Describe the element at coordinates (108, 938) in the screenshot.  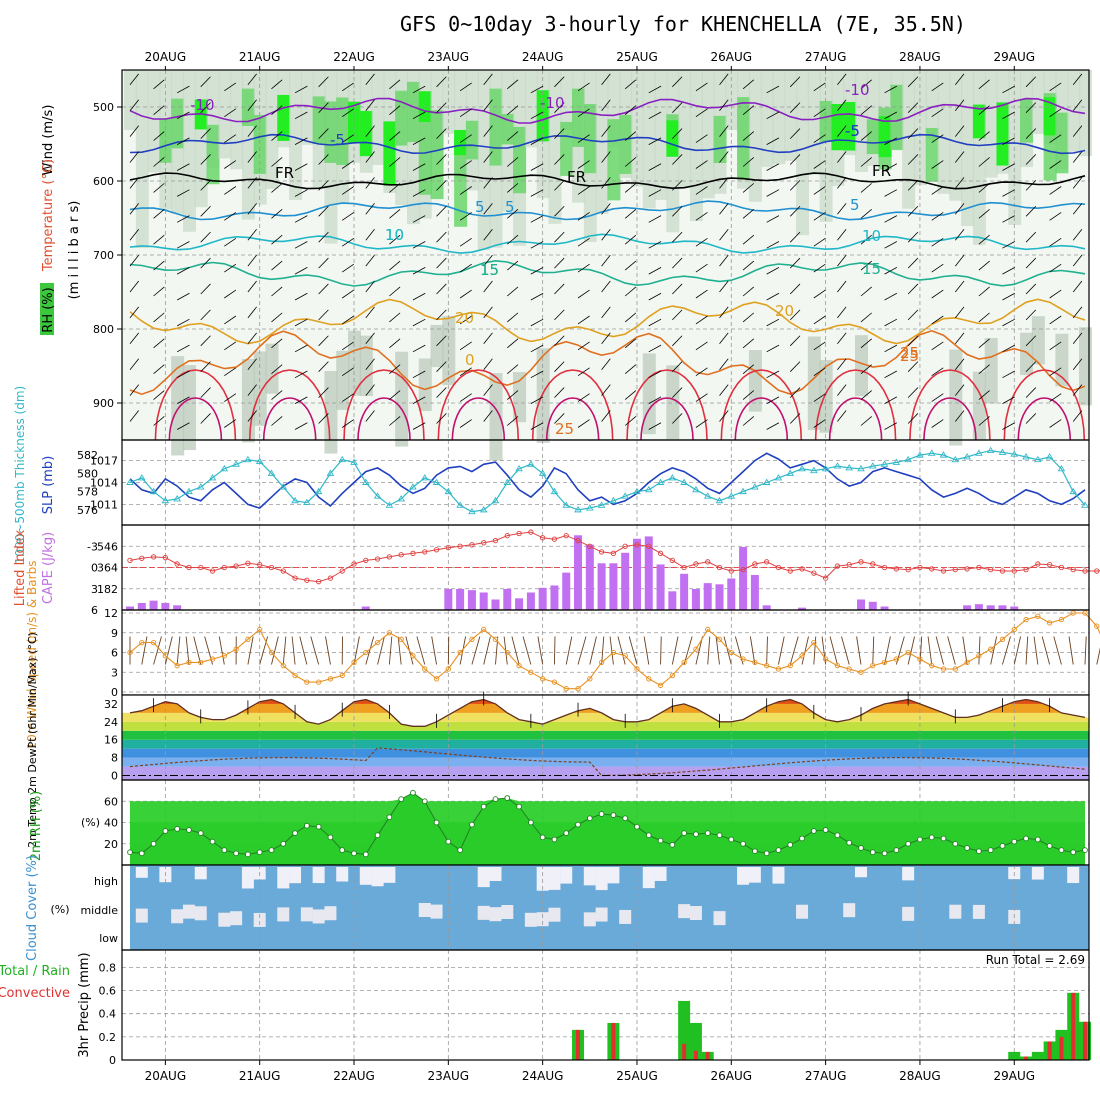
I see `cloud-level-label: low` at that location.